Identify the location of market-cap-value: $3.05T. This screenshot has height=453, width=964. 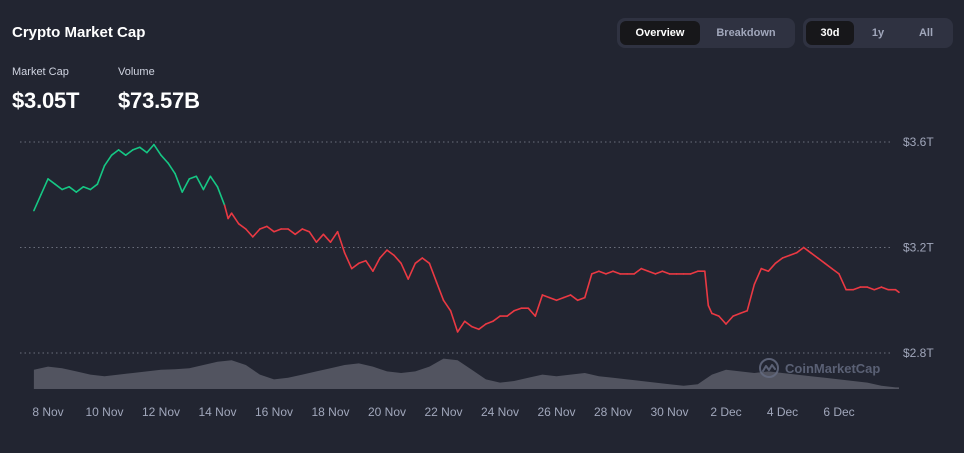
(46, 100).